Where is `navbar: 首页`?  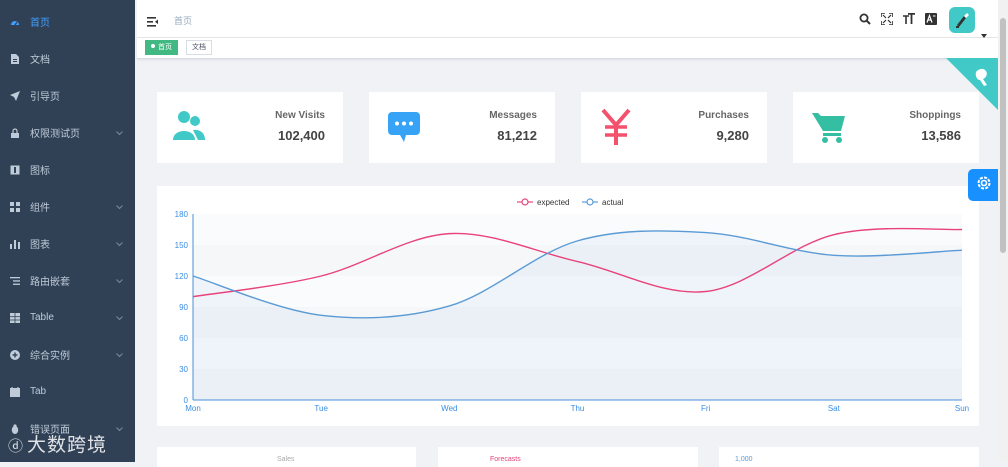 navbar: 首页 is located at coordinates (567, 19).